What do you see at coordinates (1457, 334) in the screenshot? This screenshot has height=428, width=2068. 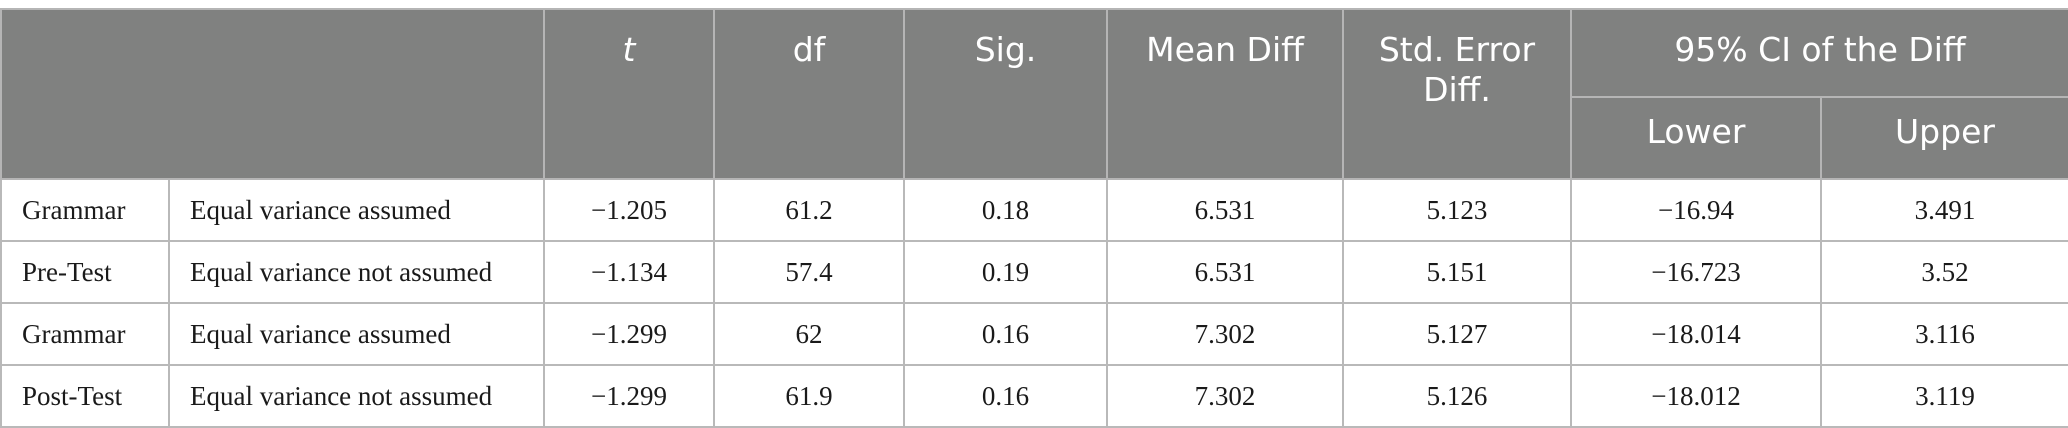 I see `cell-std-error: 5.127` at bounding box center [1457, 334].